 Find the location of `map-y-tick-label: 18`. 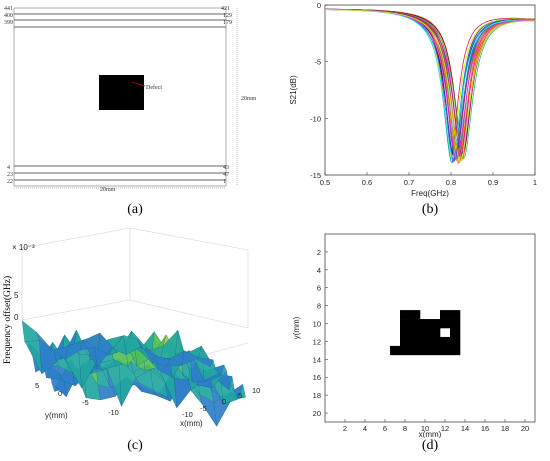

map-y-tick-label: 18 is located at coordinates (317, 395).